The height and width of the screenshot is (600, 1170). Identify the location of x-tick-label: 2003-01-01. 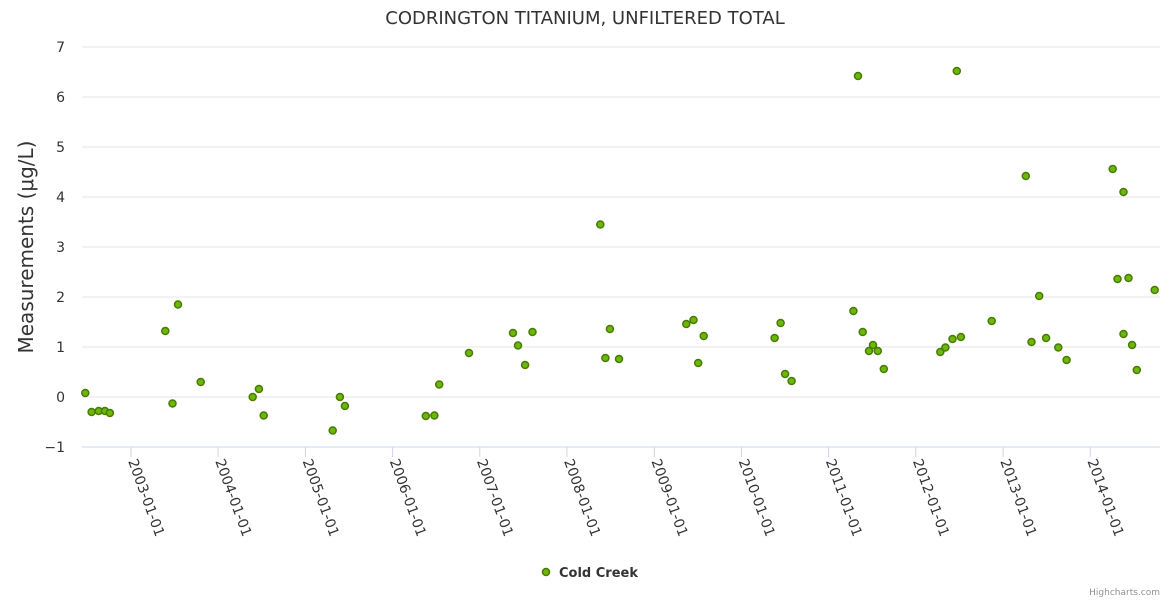
(145, 498).